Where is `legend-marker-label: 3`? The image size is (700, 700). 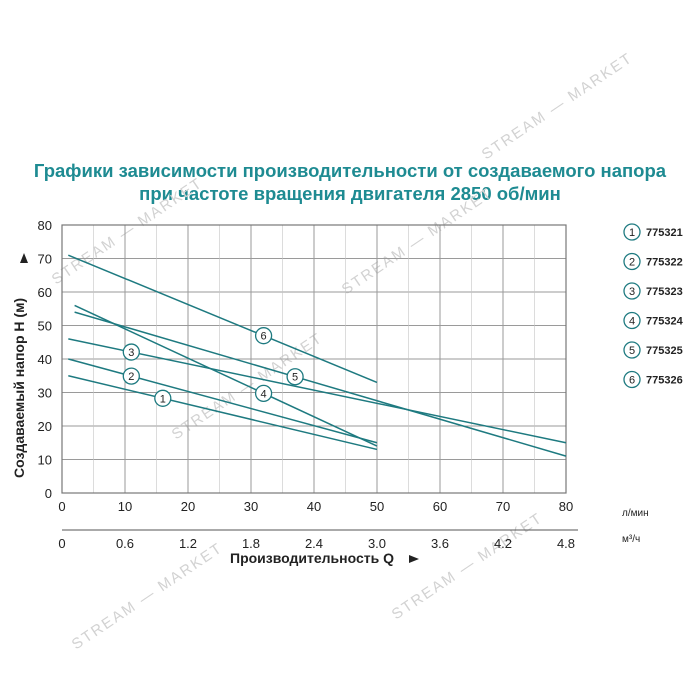
legend-marker-label: 3 is located at coordinates (632, 292).